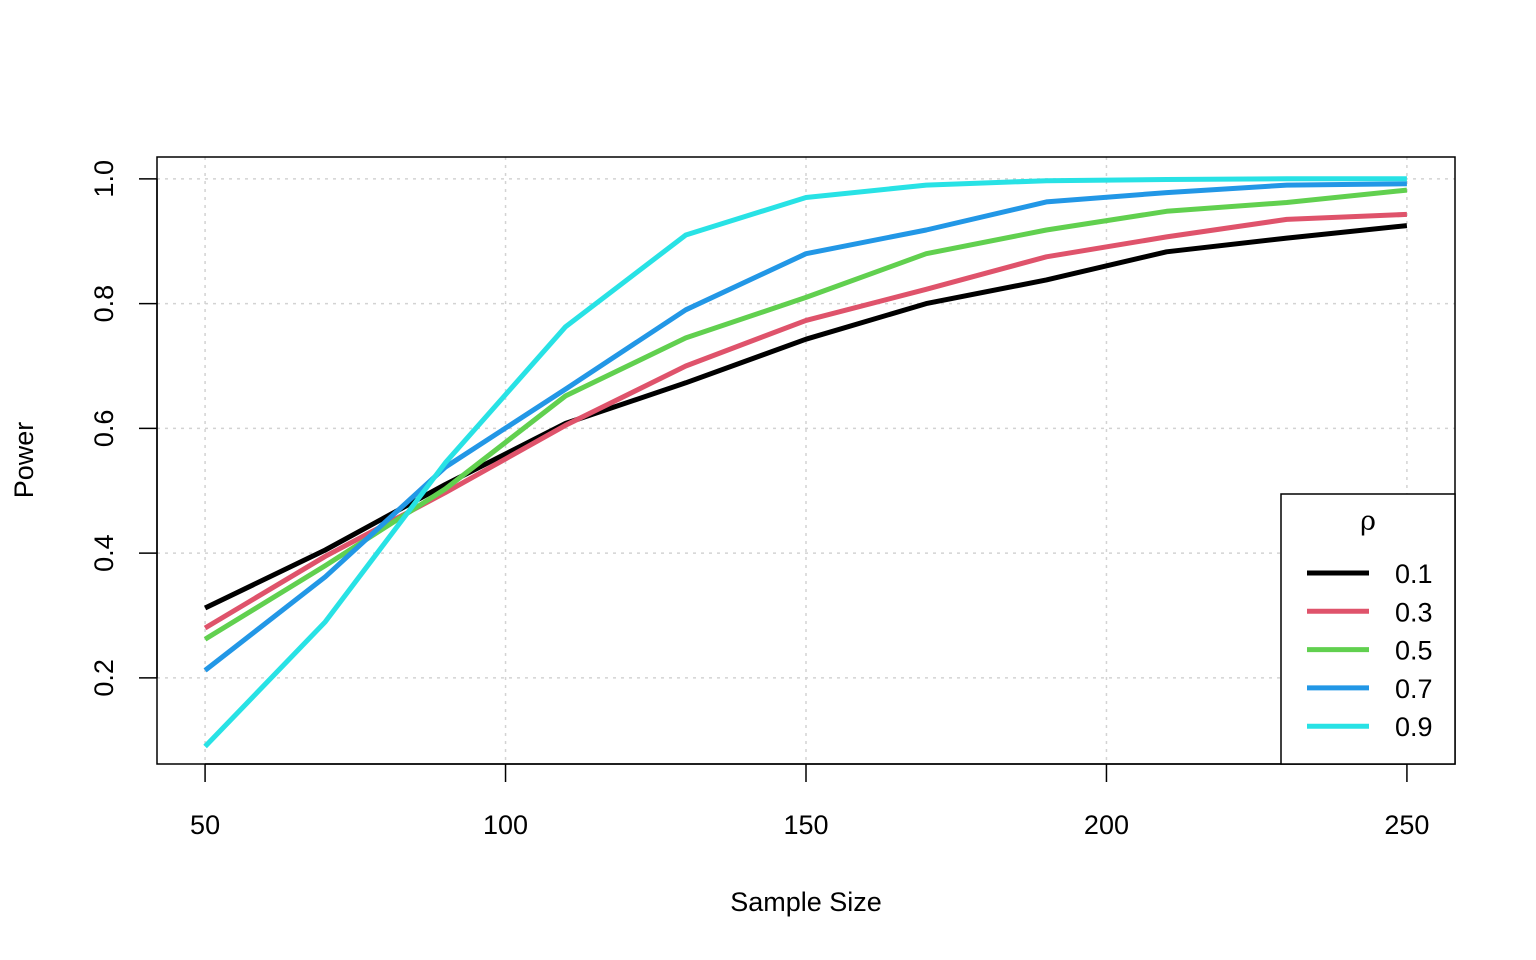 This screenshot has height=960, width=1536. What do you see at coordinates (104, 553) in the screenshot?
I see `y-tick-label: 0.4` at bounding box center [104, 553].